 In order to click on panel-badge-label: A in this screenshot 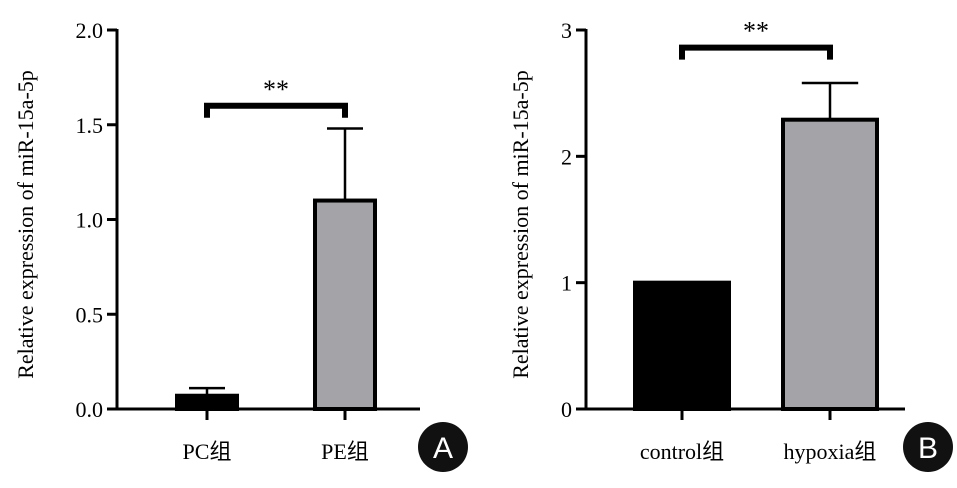, I will do `click(443, 448)`.